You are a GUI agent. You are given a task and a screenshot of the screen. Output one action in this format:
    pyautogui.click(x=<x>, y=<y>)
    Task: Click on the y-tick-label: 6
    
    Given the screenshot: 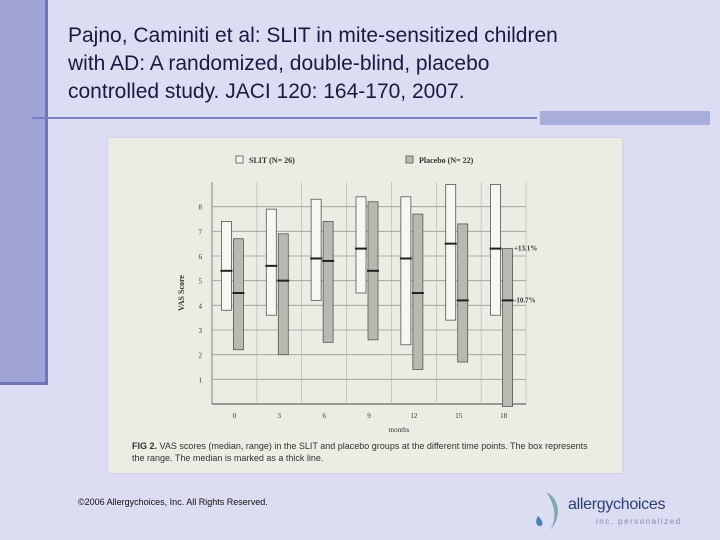 What is the action you would take?
    pyautogui.click(x=201, y=257)
    